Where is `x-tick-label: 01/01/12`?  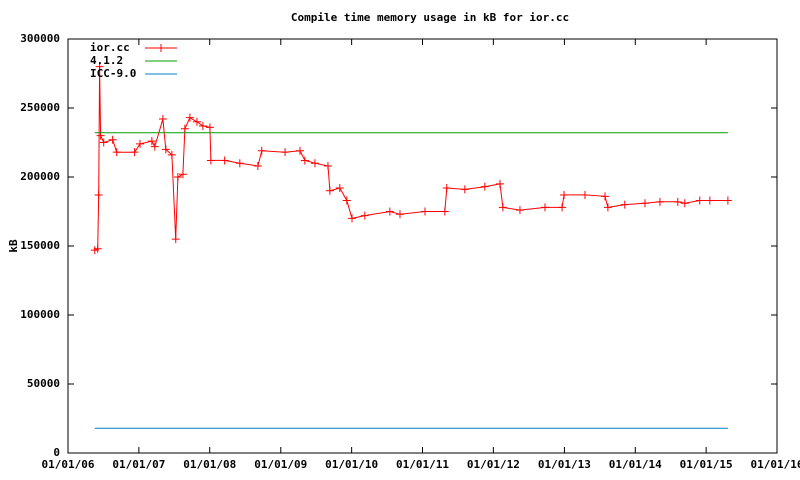 x-tick-label: 01/01/12 is located at coordinates (493, 464).